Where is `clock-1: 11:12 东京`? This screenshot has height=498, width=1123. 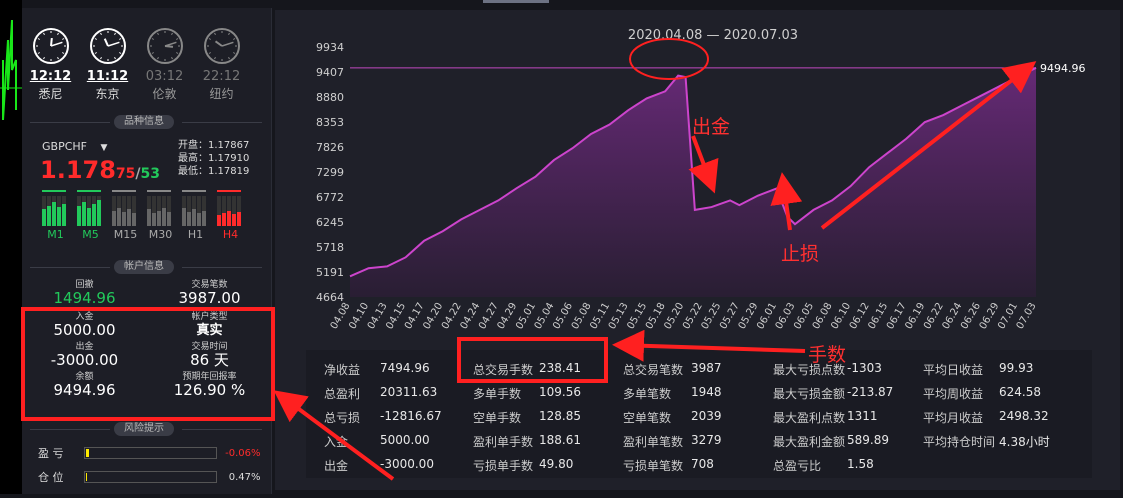 clock-1: 11:12 东京 is located at coordinates (108, 65).